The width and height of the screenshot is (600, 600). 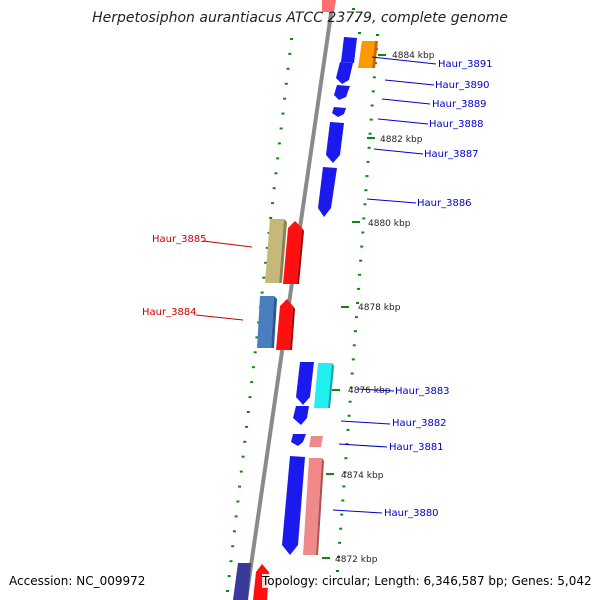 I want to click on gene-label-haur-3890: Haur_3890, so click(x=462, y=85).